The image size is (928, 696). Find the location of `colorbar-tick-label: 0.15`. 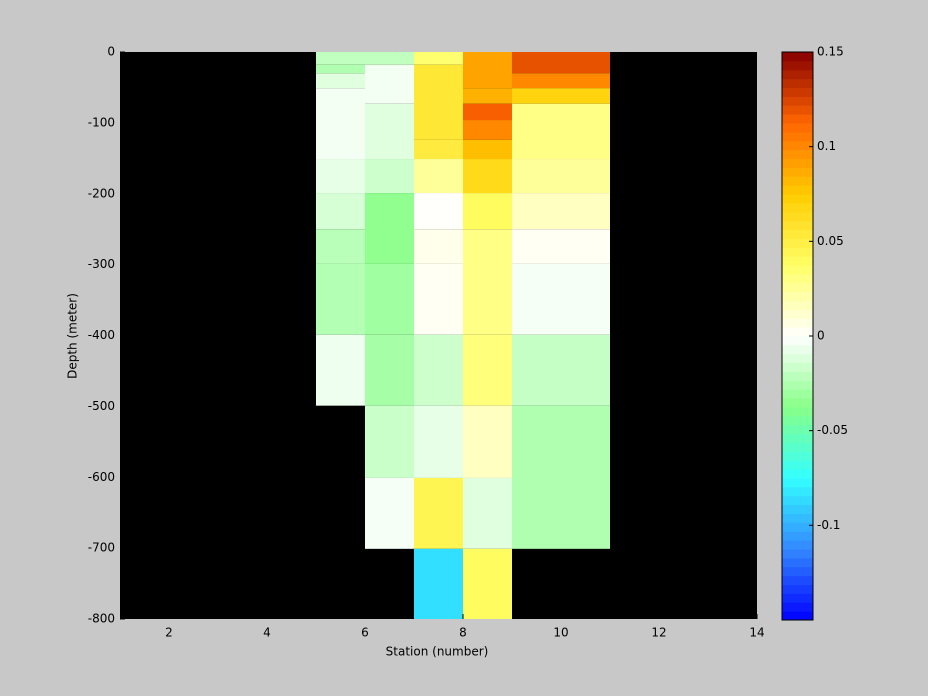

colorbar-tick-label: 0.15 is located at coordinates (830, 52).